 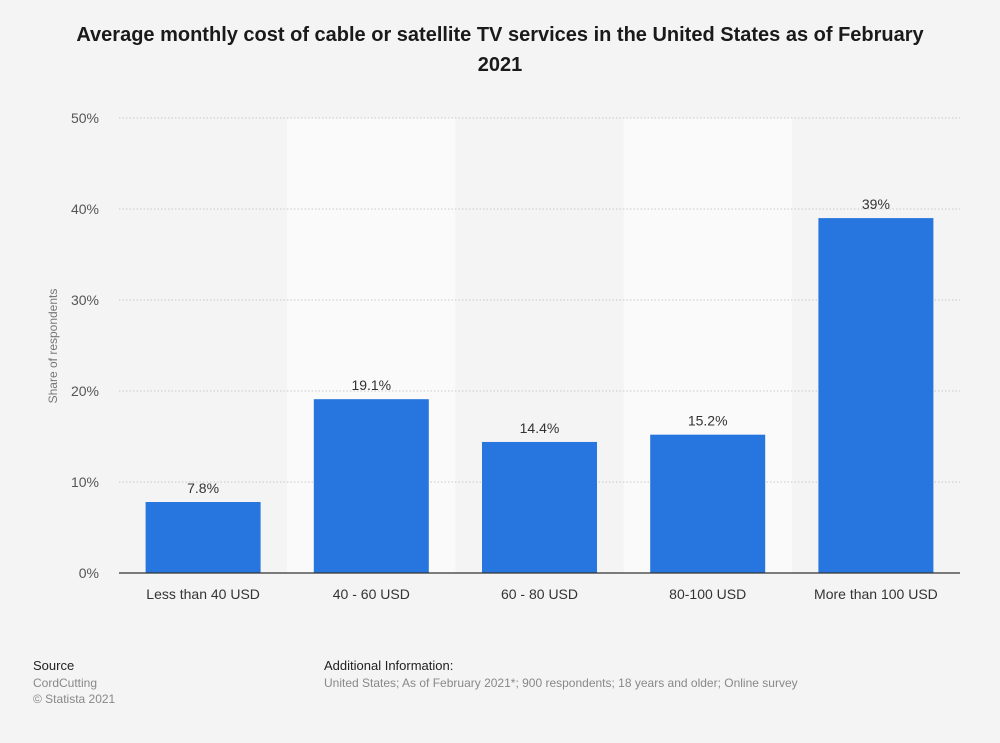 What do you see at coordinates (65, 683) in the screenshot?
I see `source-name: CordCutting` at bounding box center [65, 683].